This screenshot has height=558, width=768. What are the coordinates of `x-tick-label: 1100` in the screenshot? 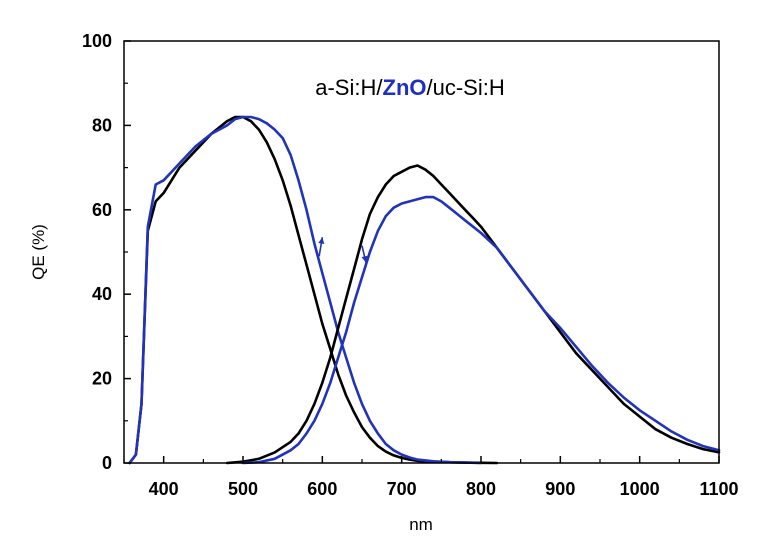 It's located at (718, 489).